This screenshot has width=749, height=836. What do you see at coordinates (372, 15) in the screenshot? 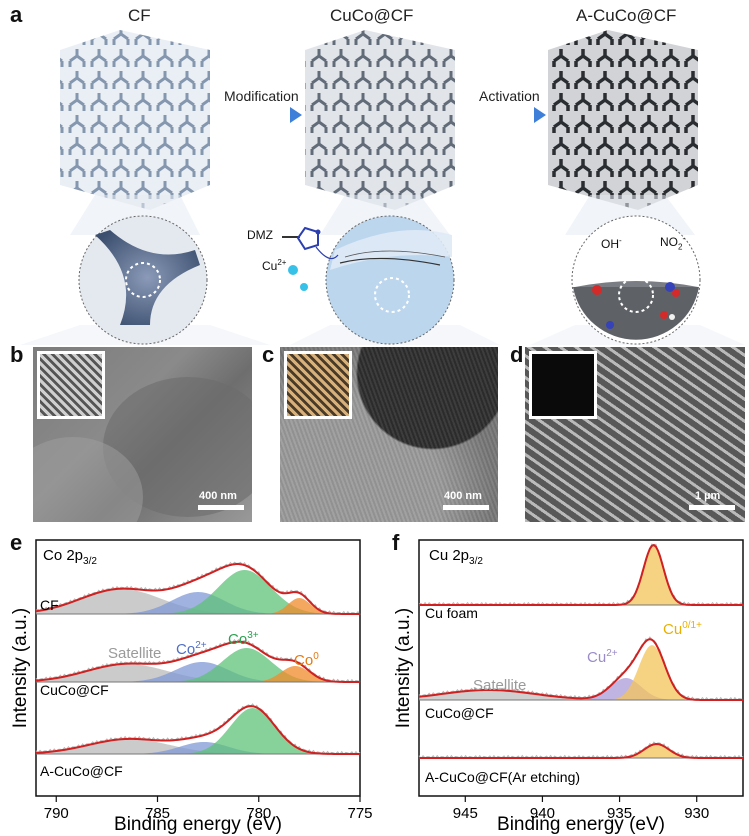
I see `title-cuco-cf: CuCo@CF` at bounding box center [372, 15].